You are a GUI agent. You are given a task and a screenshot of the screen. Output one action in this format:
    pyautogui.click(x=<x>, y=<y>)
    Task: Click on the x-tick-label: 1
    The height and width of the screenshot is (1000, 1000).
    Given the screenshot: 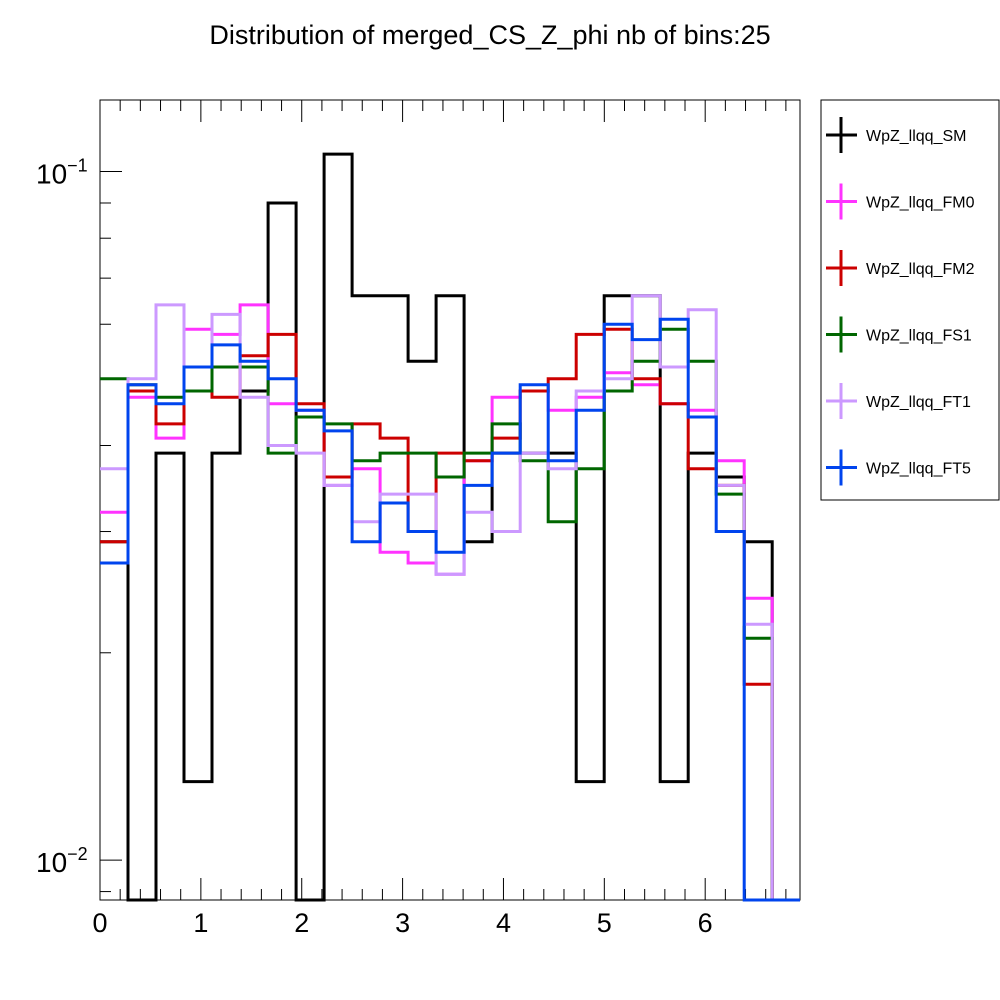 What is the action you would take?
    pyautogui.click(x=200, y=923)
    